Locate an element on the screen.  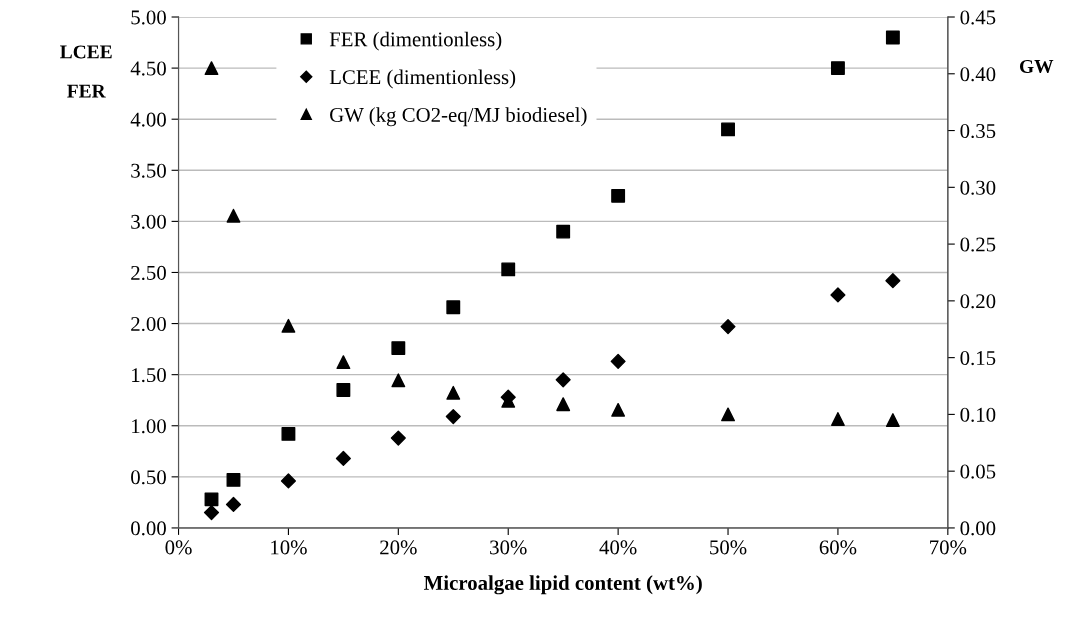
y-tick-label: 3.00 is located at coordinates (148, 221).